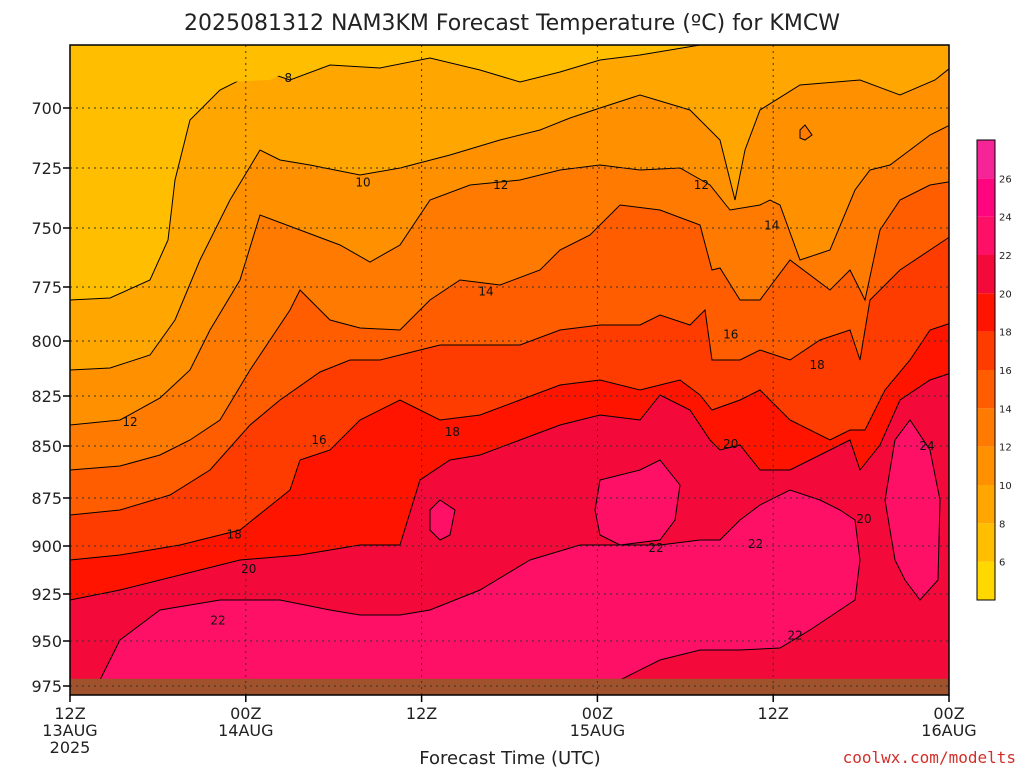  I want to click on colorbar-label-26: 26, so click(1005, 179).